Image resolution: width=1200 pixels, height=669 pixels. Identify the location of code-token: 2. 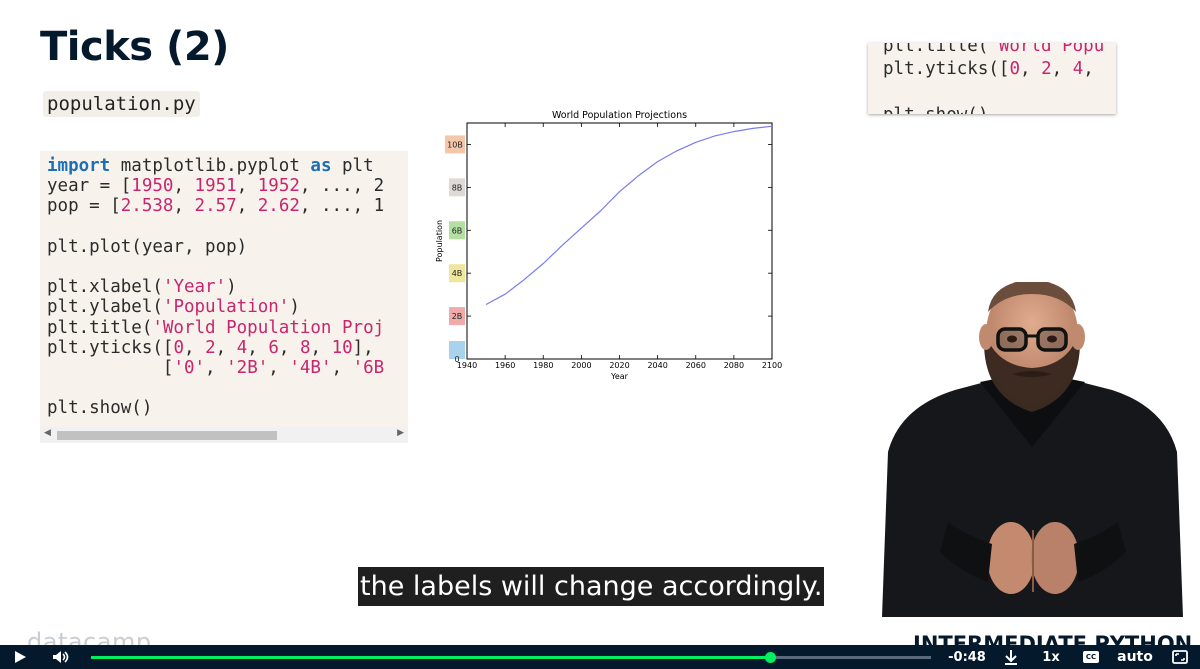
(210, 347).